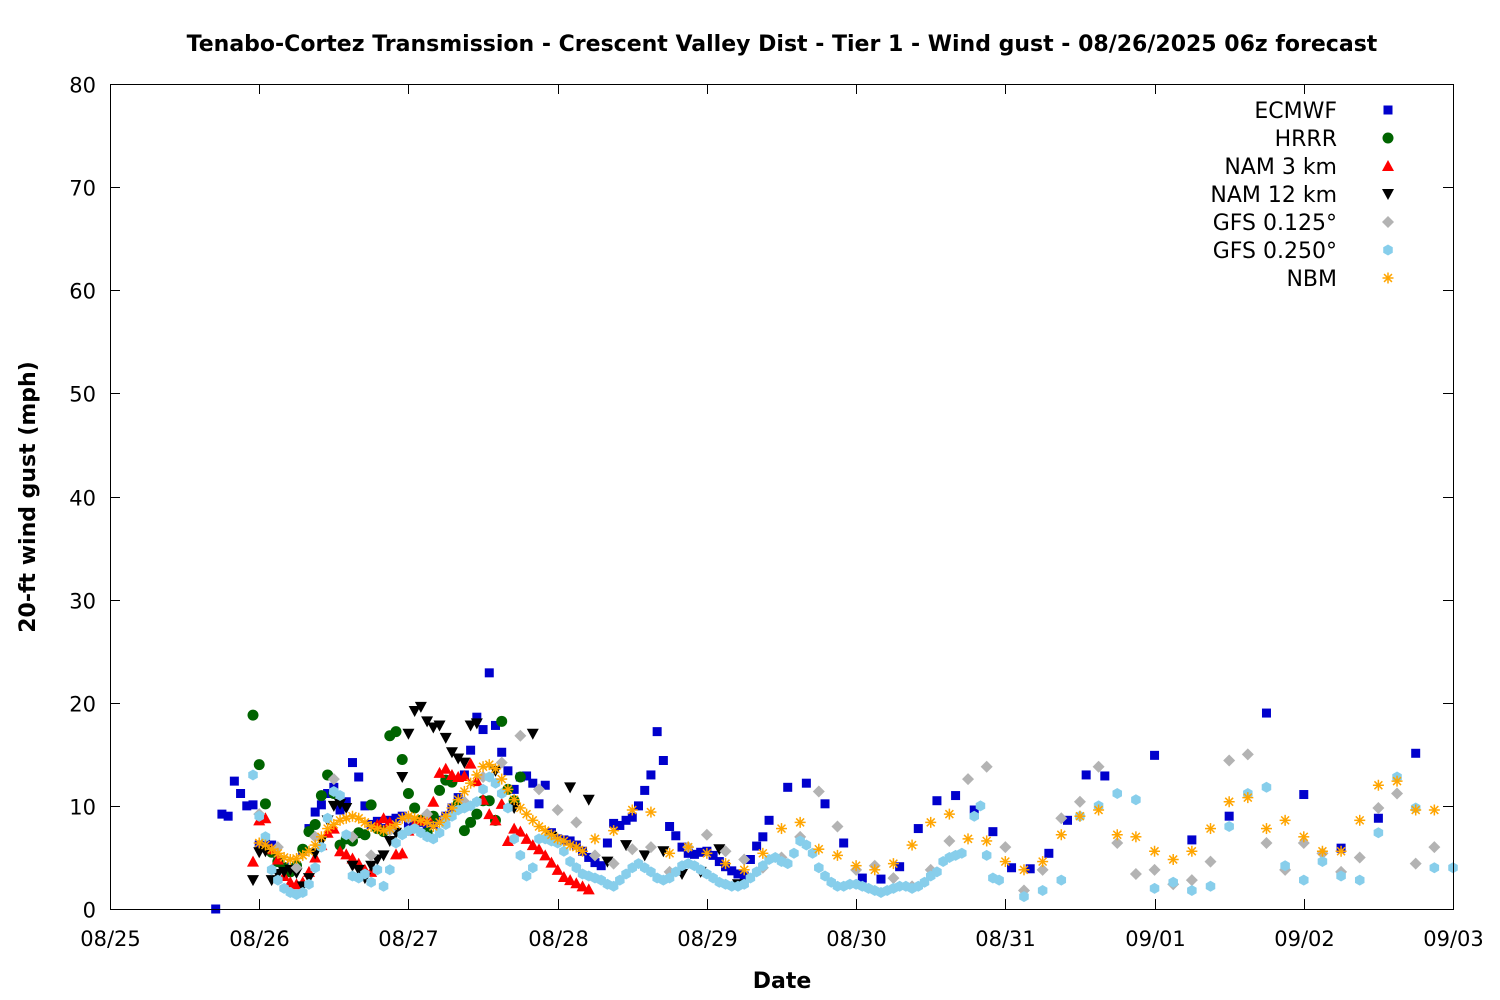  I want to click on series-gfs-0-250--markers, so click(853, 836).